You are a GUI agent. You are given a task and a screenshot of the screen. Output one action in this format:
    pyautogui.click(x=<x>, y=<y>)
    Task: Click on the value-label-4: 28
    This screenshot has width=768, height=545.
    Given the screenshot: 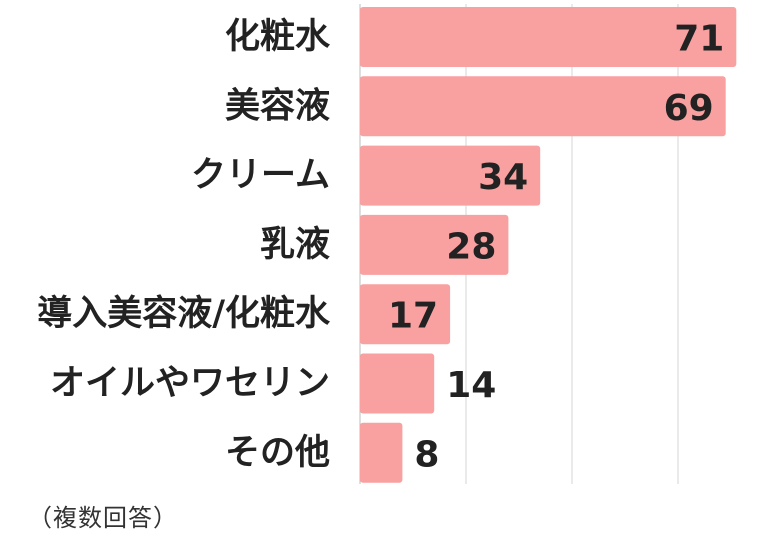 What is the action you would take?
    pyautogui.click(x=471, y=246)
    